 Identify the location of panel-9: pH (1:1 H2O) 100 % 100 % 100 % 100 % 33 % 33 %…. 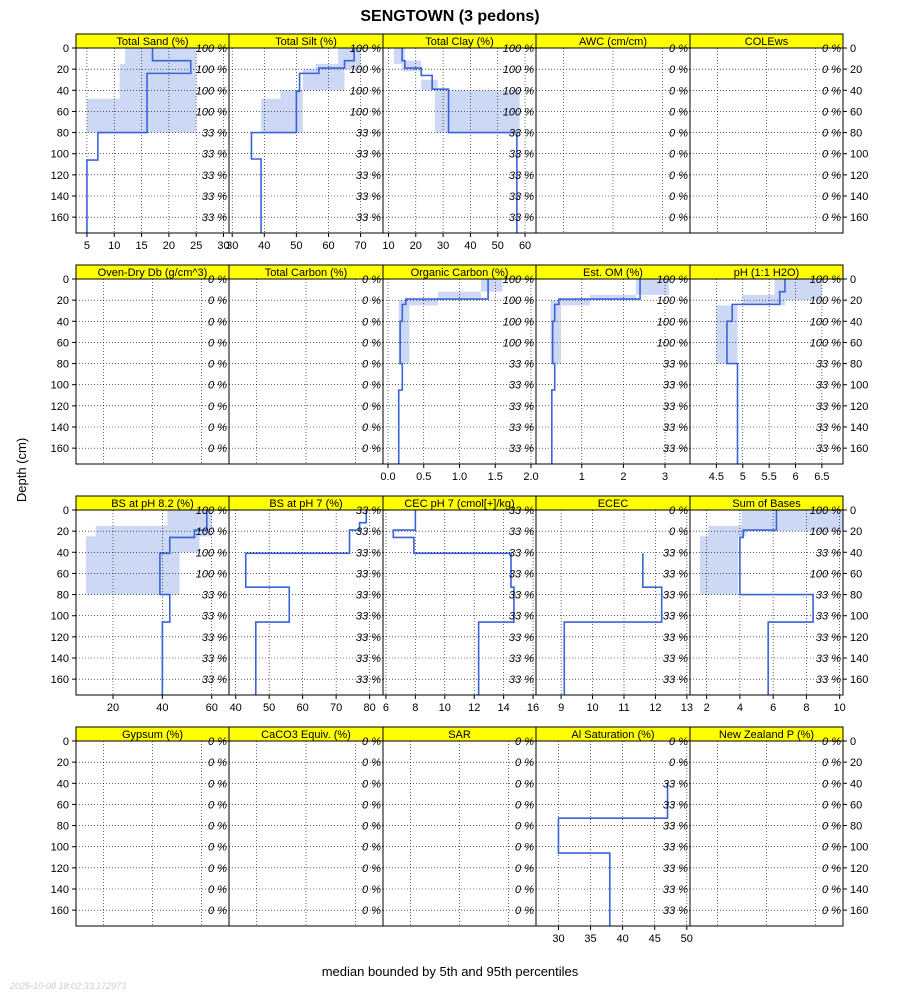
(778, 373).